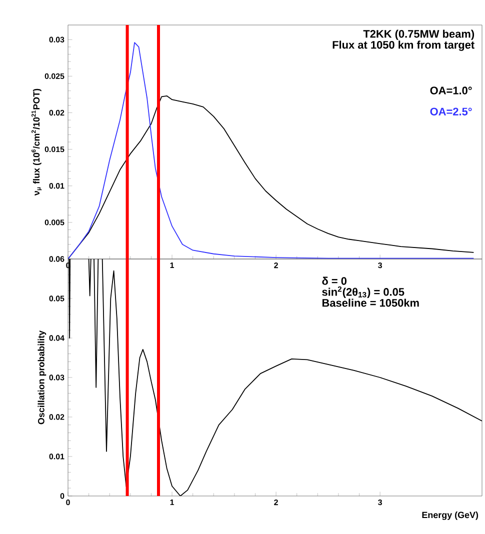 The width and height of the screenshot is (485, 534). Describe the element at coordinates (451, 112) in the screenshot. I see `text: OA=2.5°` at that location.